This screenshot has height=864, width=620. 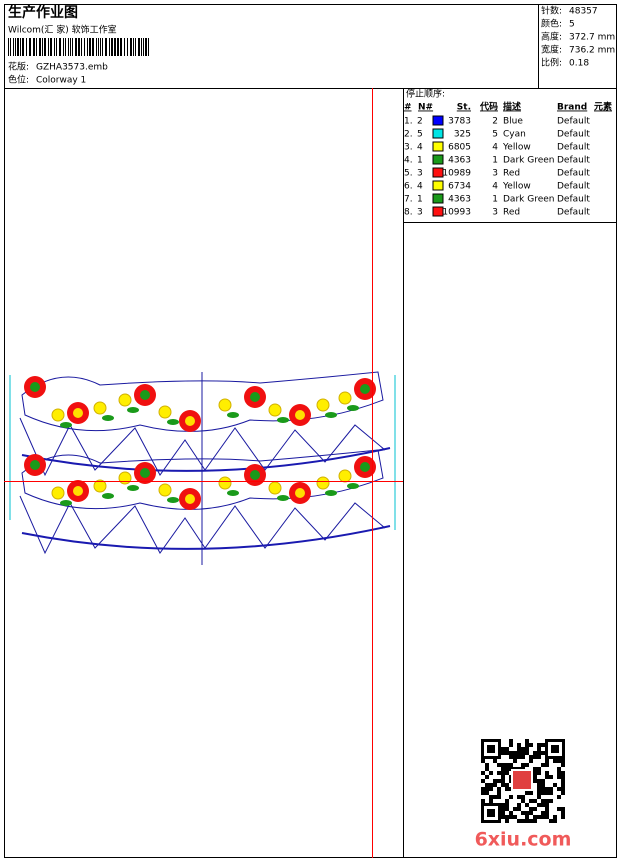 What do you see at coordinates (420, 200) in the screenshot?
I see `needle: 1` at bounding box center [420, 200].